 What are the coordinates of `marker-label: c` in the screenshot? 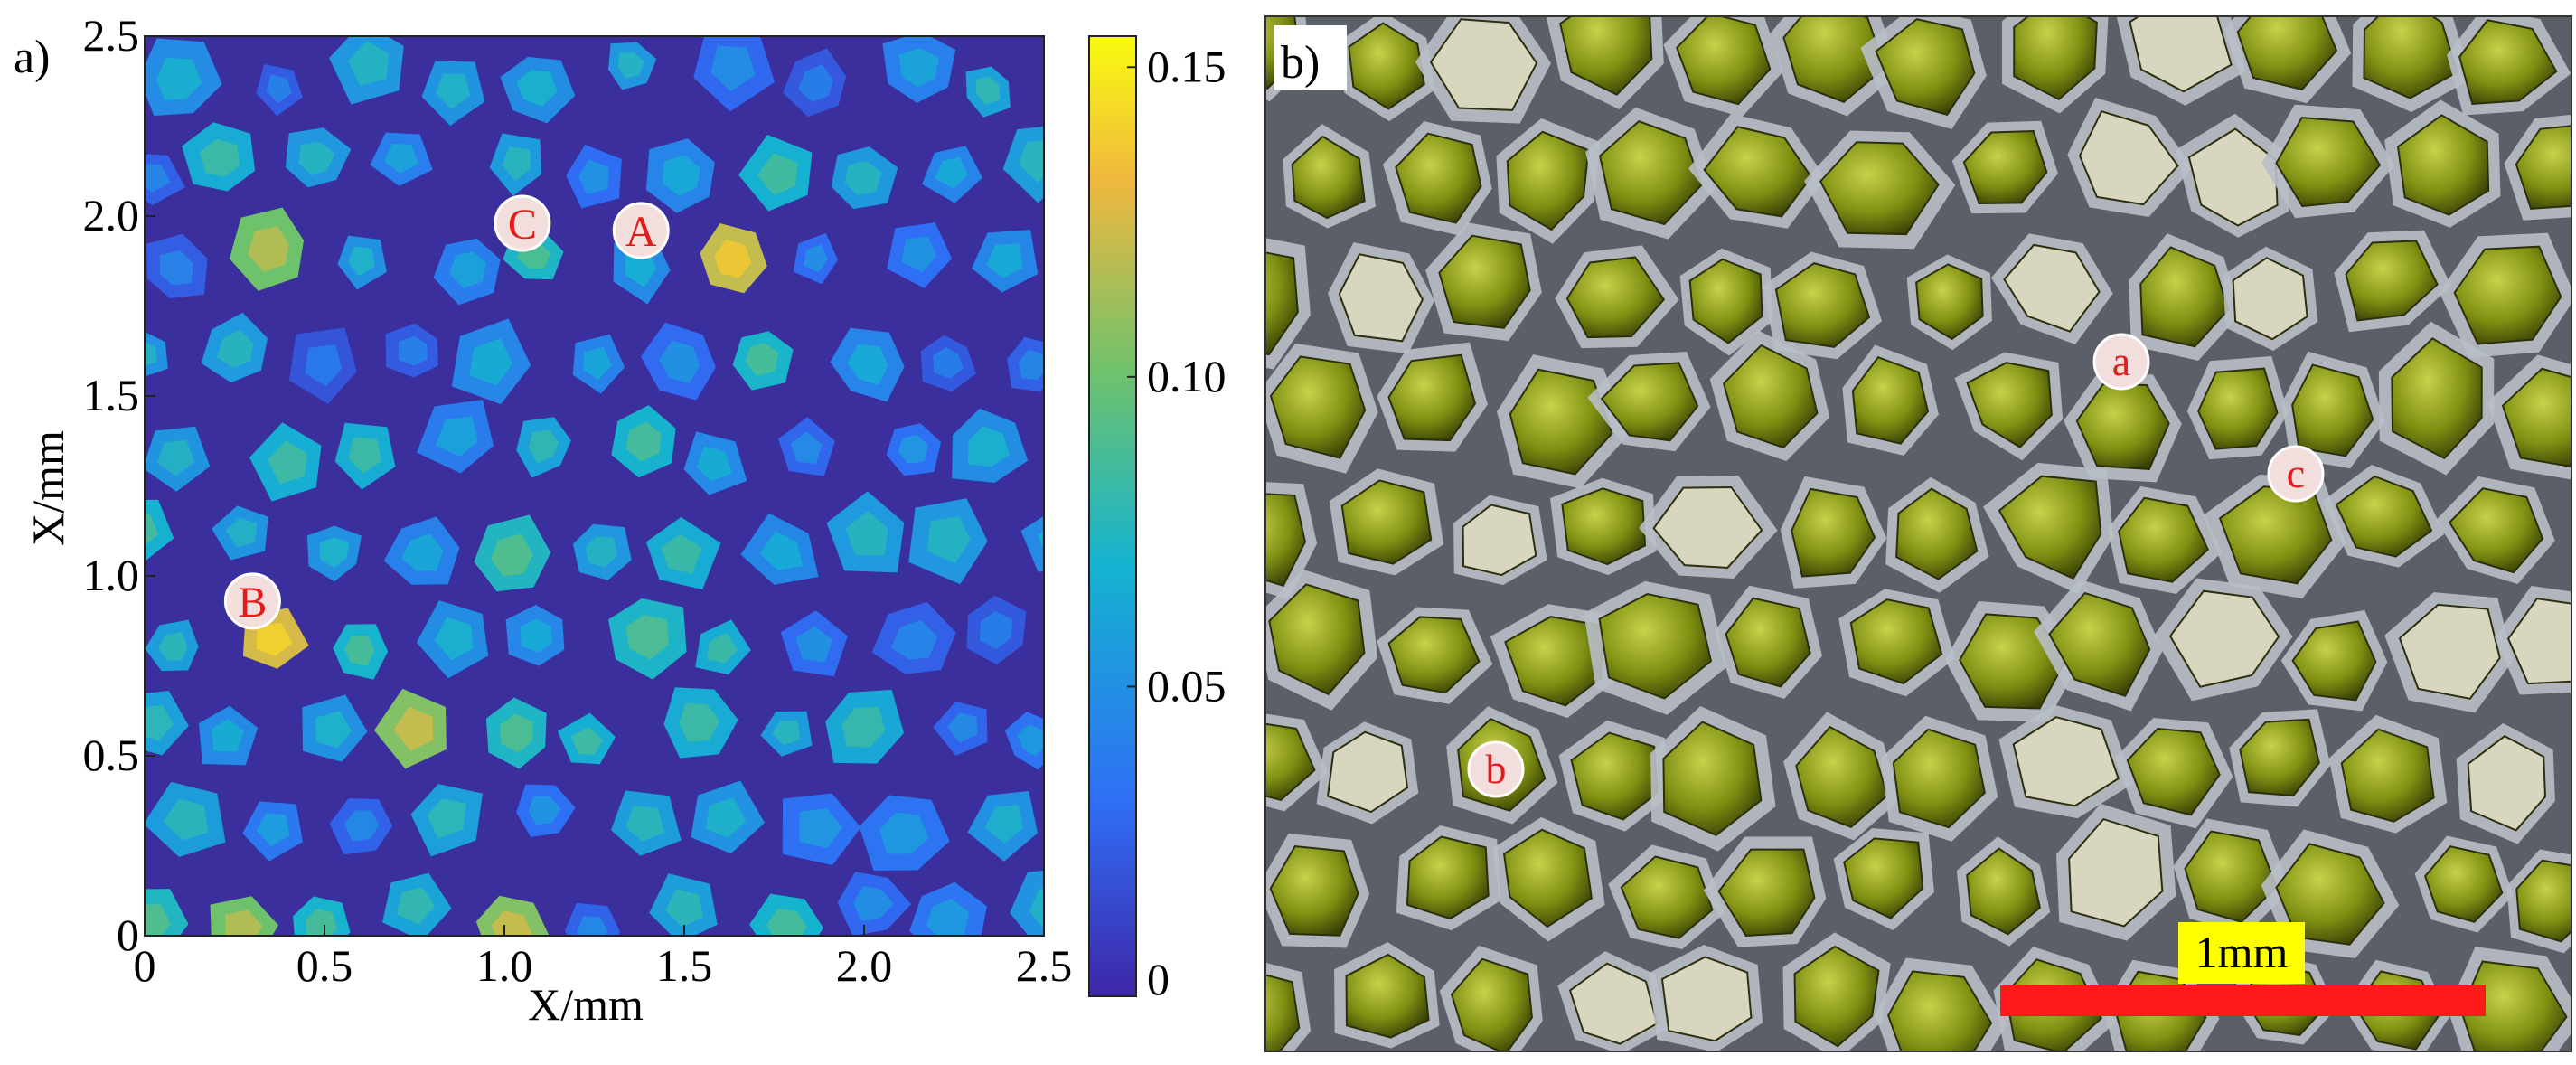 It's located at (2296, 473).